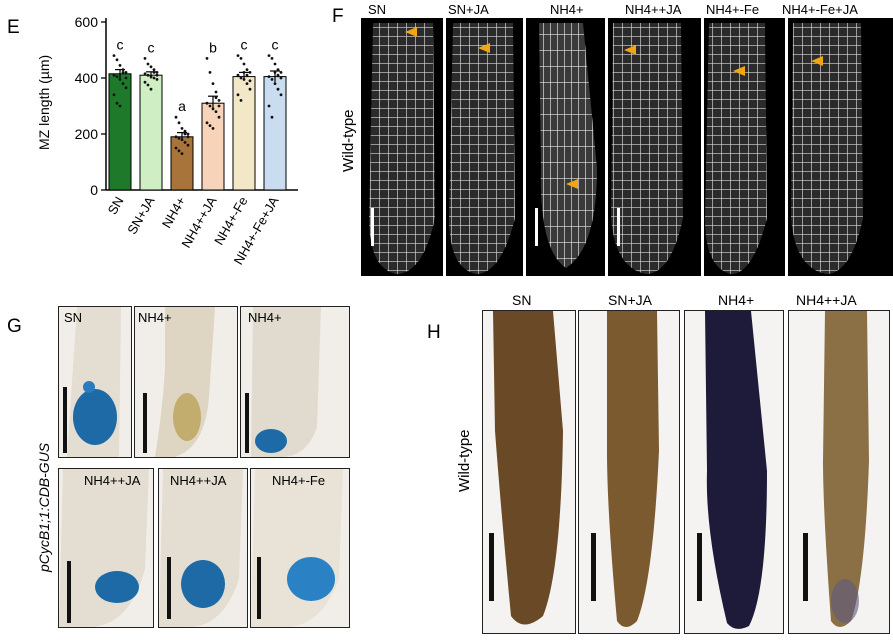 This screenshot has height=642, width=893. I want to click on e-significance-letter: a, so click(182, 106).